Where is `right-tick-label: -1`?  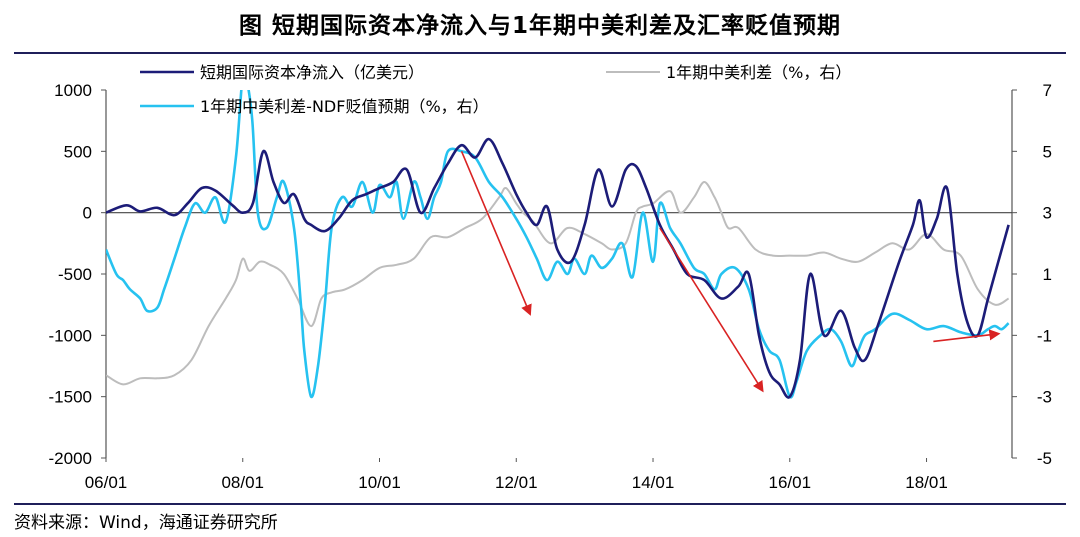 right-tick-label: -1 is located at coordinates (1044, 335).